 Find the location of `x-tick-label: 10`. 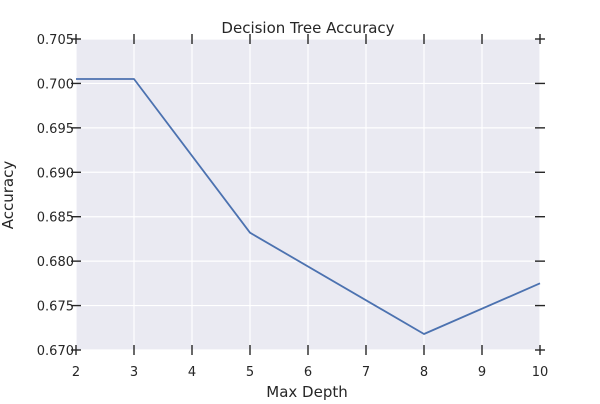

x-tick-label: 10 is located at coordinates (540, 372).